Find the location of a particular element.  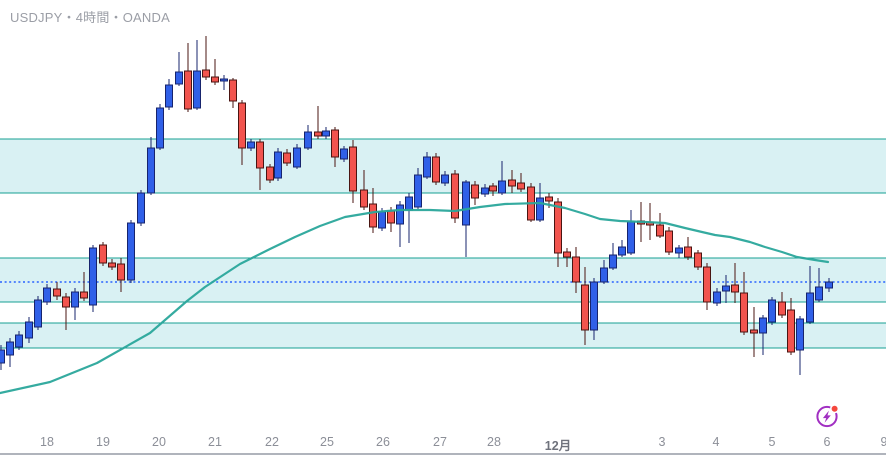

time-axis: 18 19 20 21 22 25 26 27 28 12月 3 4 5 6 9 is located at coordinates (443, 443).